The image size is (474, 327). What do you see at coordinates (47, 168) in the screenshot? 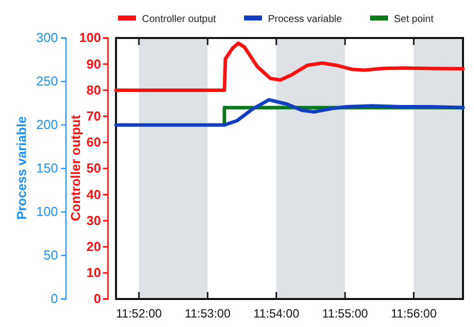
I see `y2-tick-label: 150` at bounding box center [47, 168].